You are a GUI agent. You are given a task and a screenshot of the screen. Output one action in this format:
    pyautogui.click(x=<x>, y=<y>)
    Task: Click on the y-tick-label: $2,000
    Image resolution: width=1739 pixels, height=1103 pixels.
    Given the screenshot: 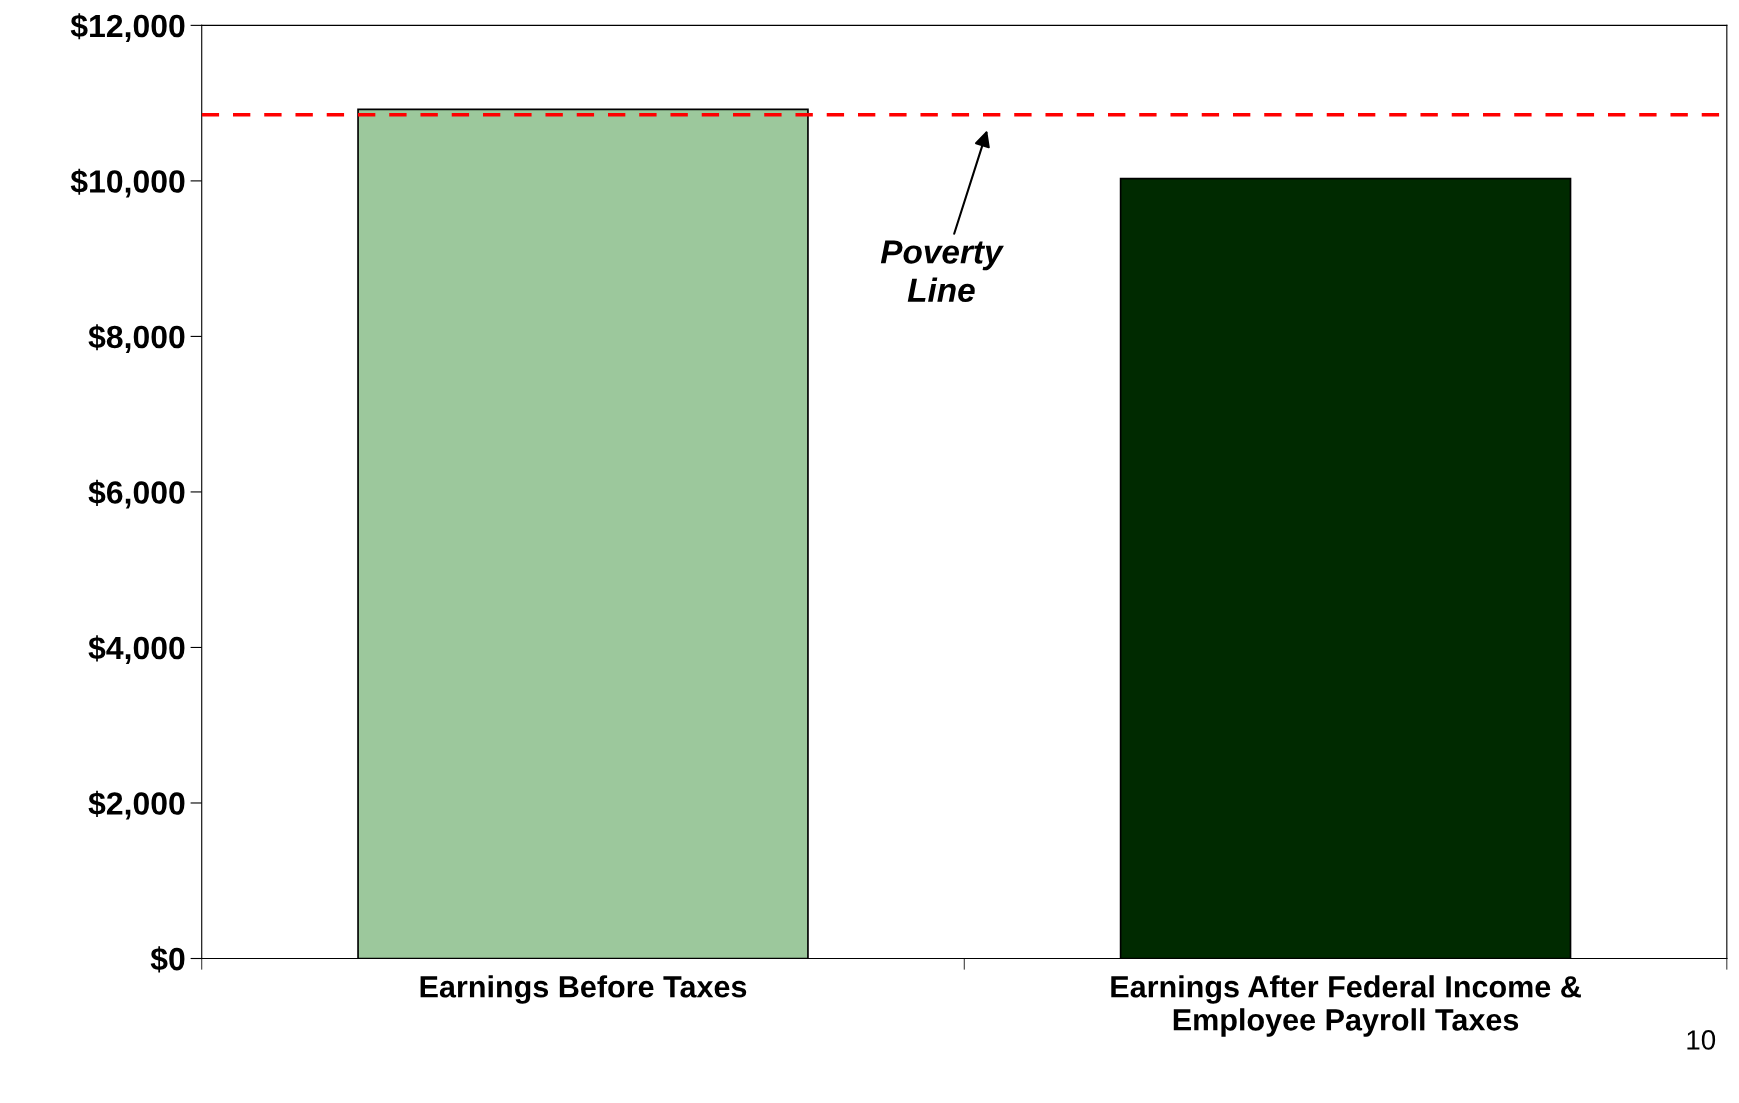 What is the action you would take?
    pyautogui.click(x=136, y=805)
    